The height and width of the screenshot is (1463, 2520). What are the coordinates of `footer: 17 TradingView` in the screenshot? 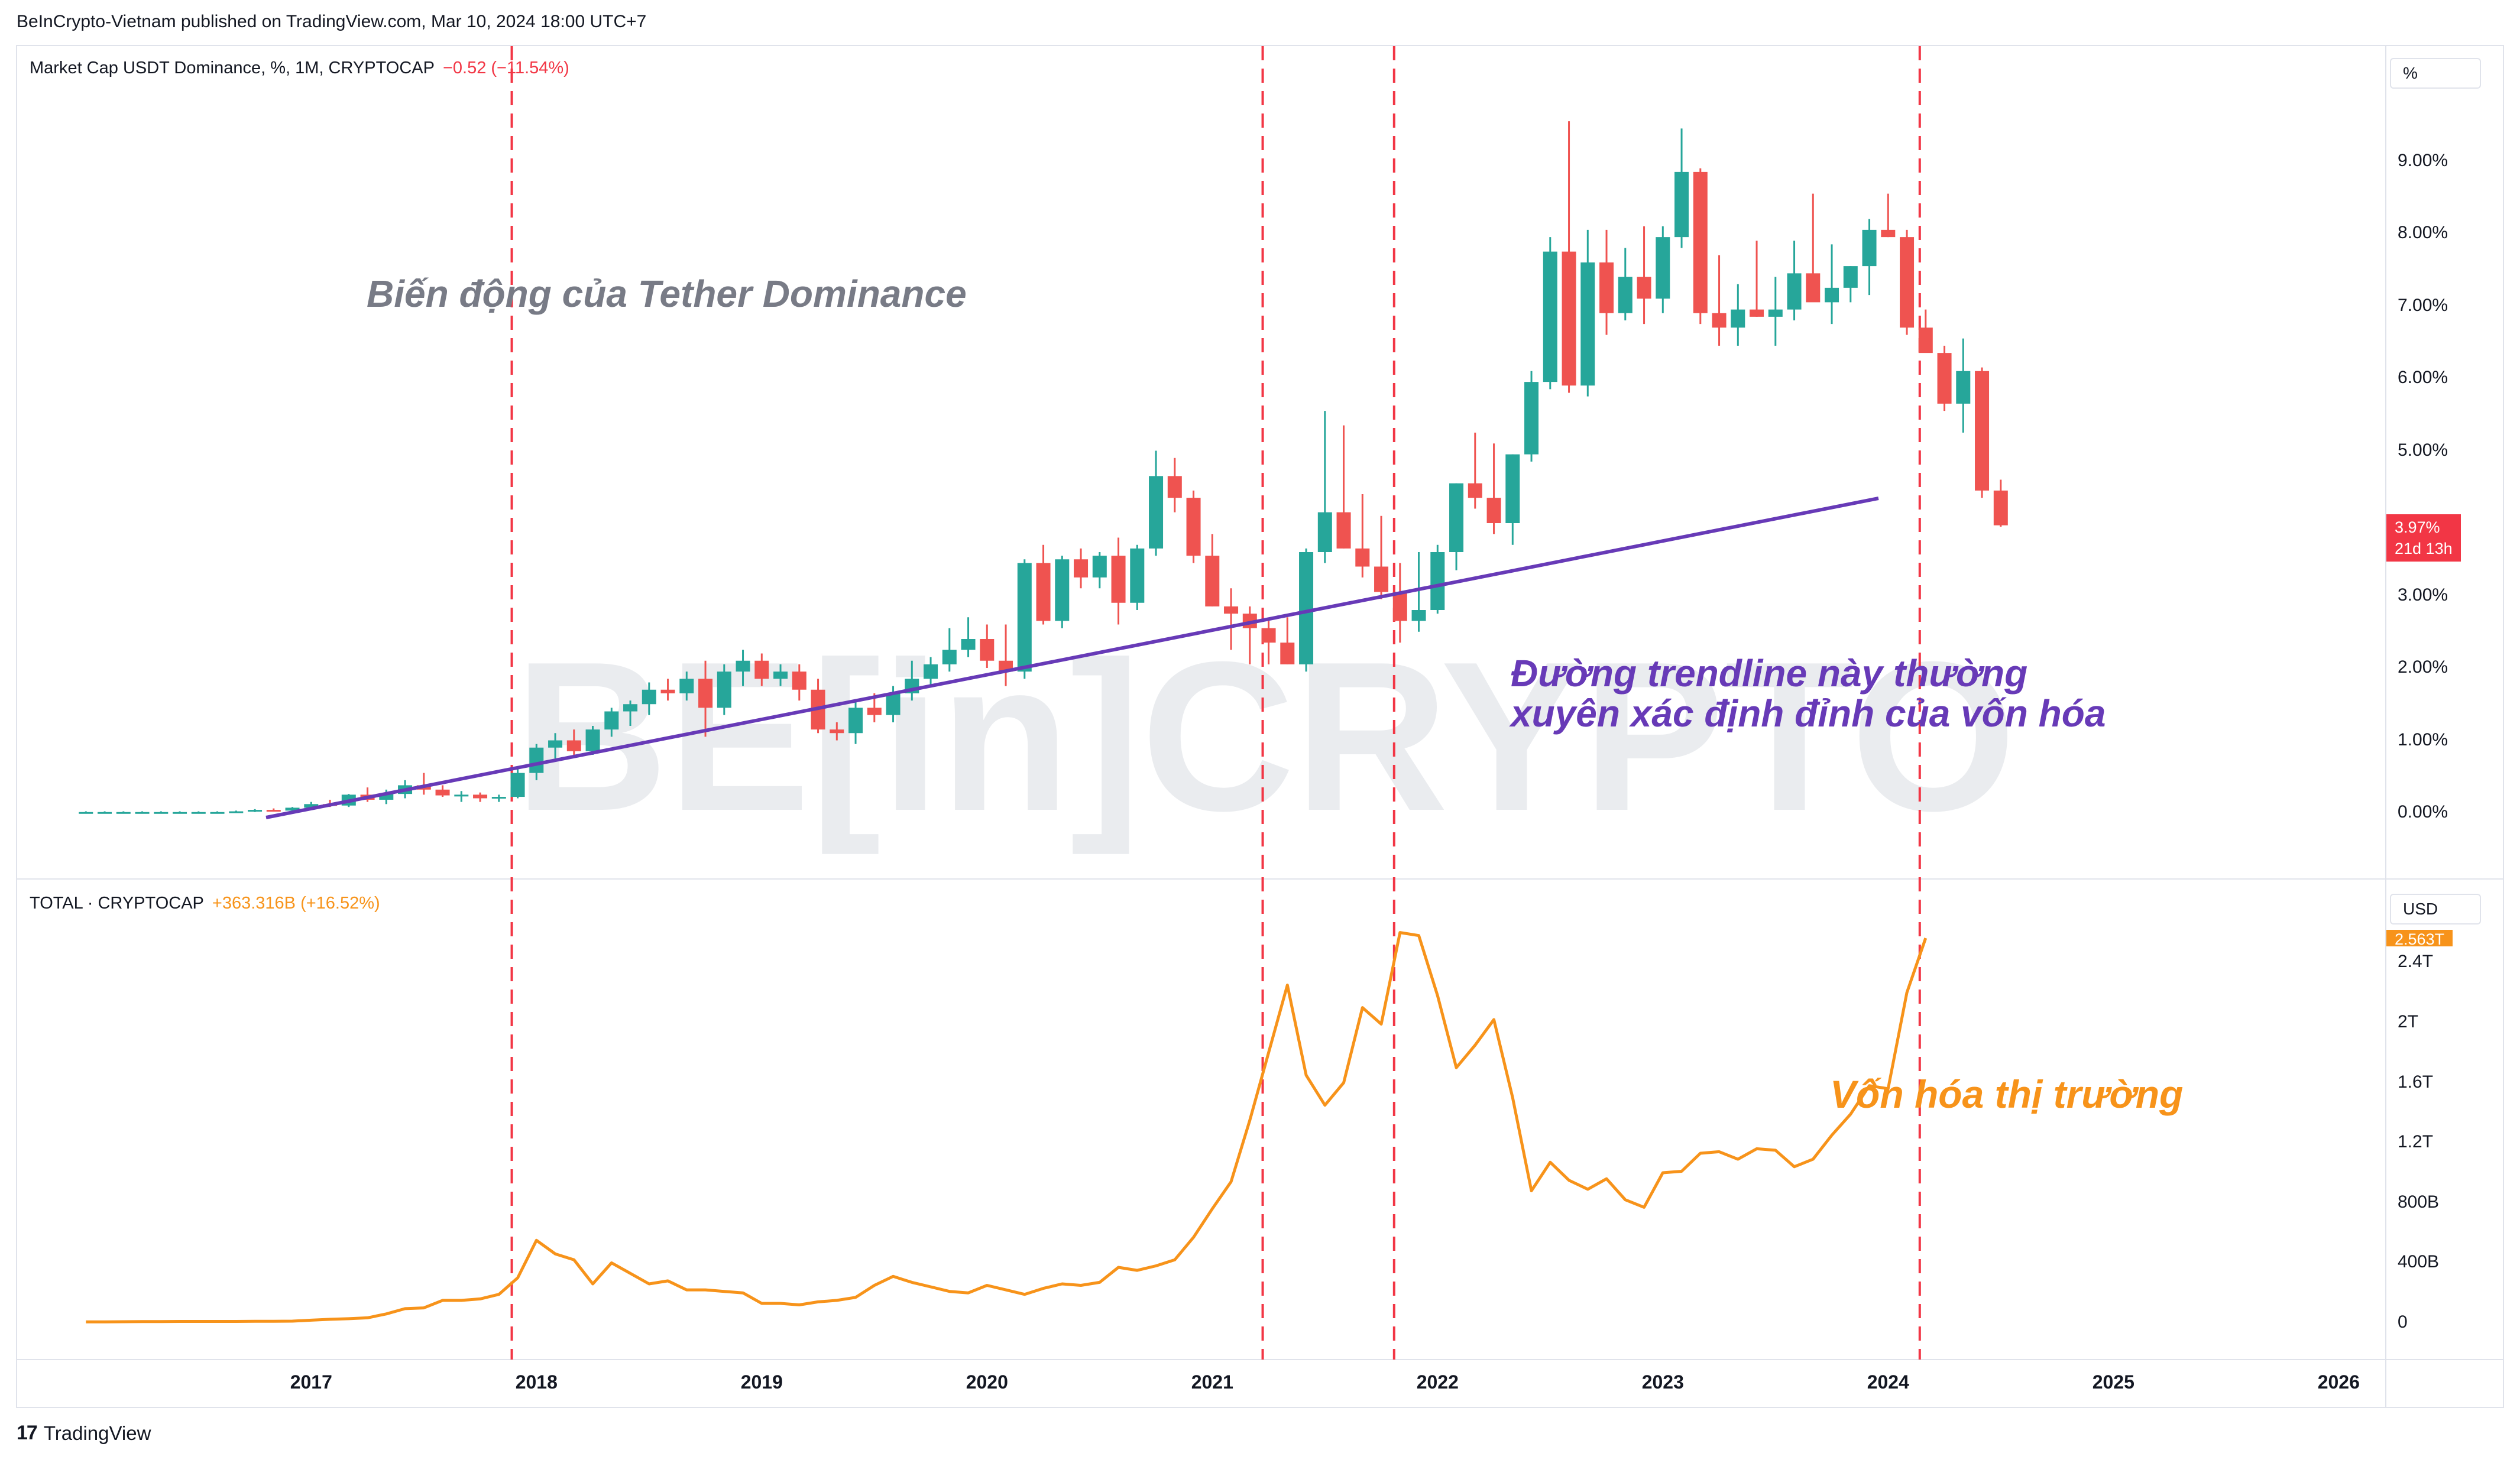 It's located at (84, 1433).